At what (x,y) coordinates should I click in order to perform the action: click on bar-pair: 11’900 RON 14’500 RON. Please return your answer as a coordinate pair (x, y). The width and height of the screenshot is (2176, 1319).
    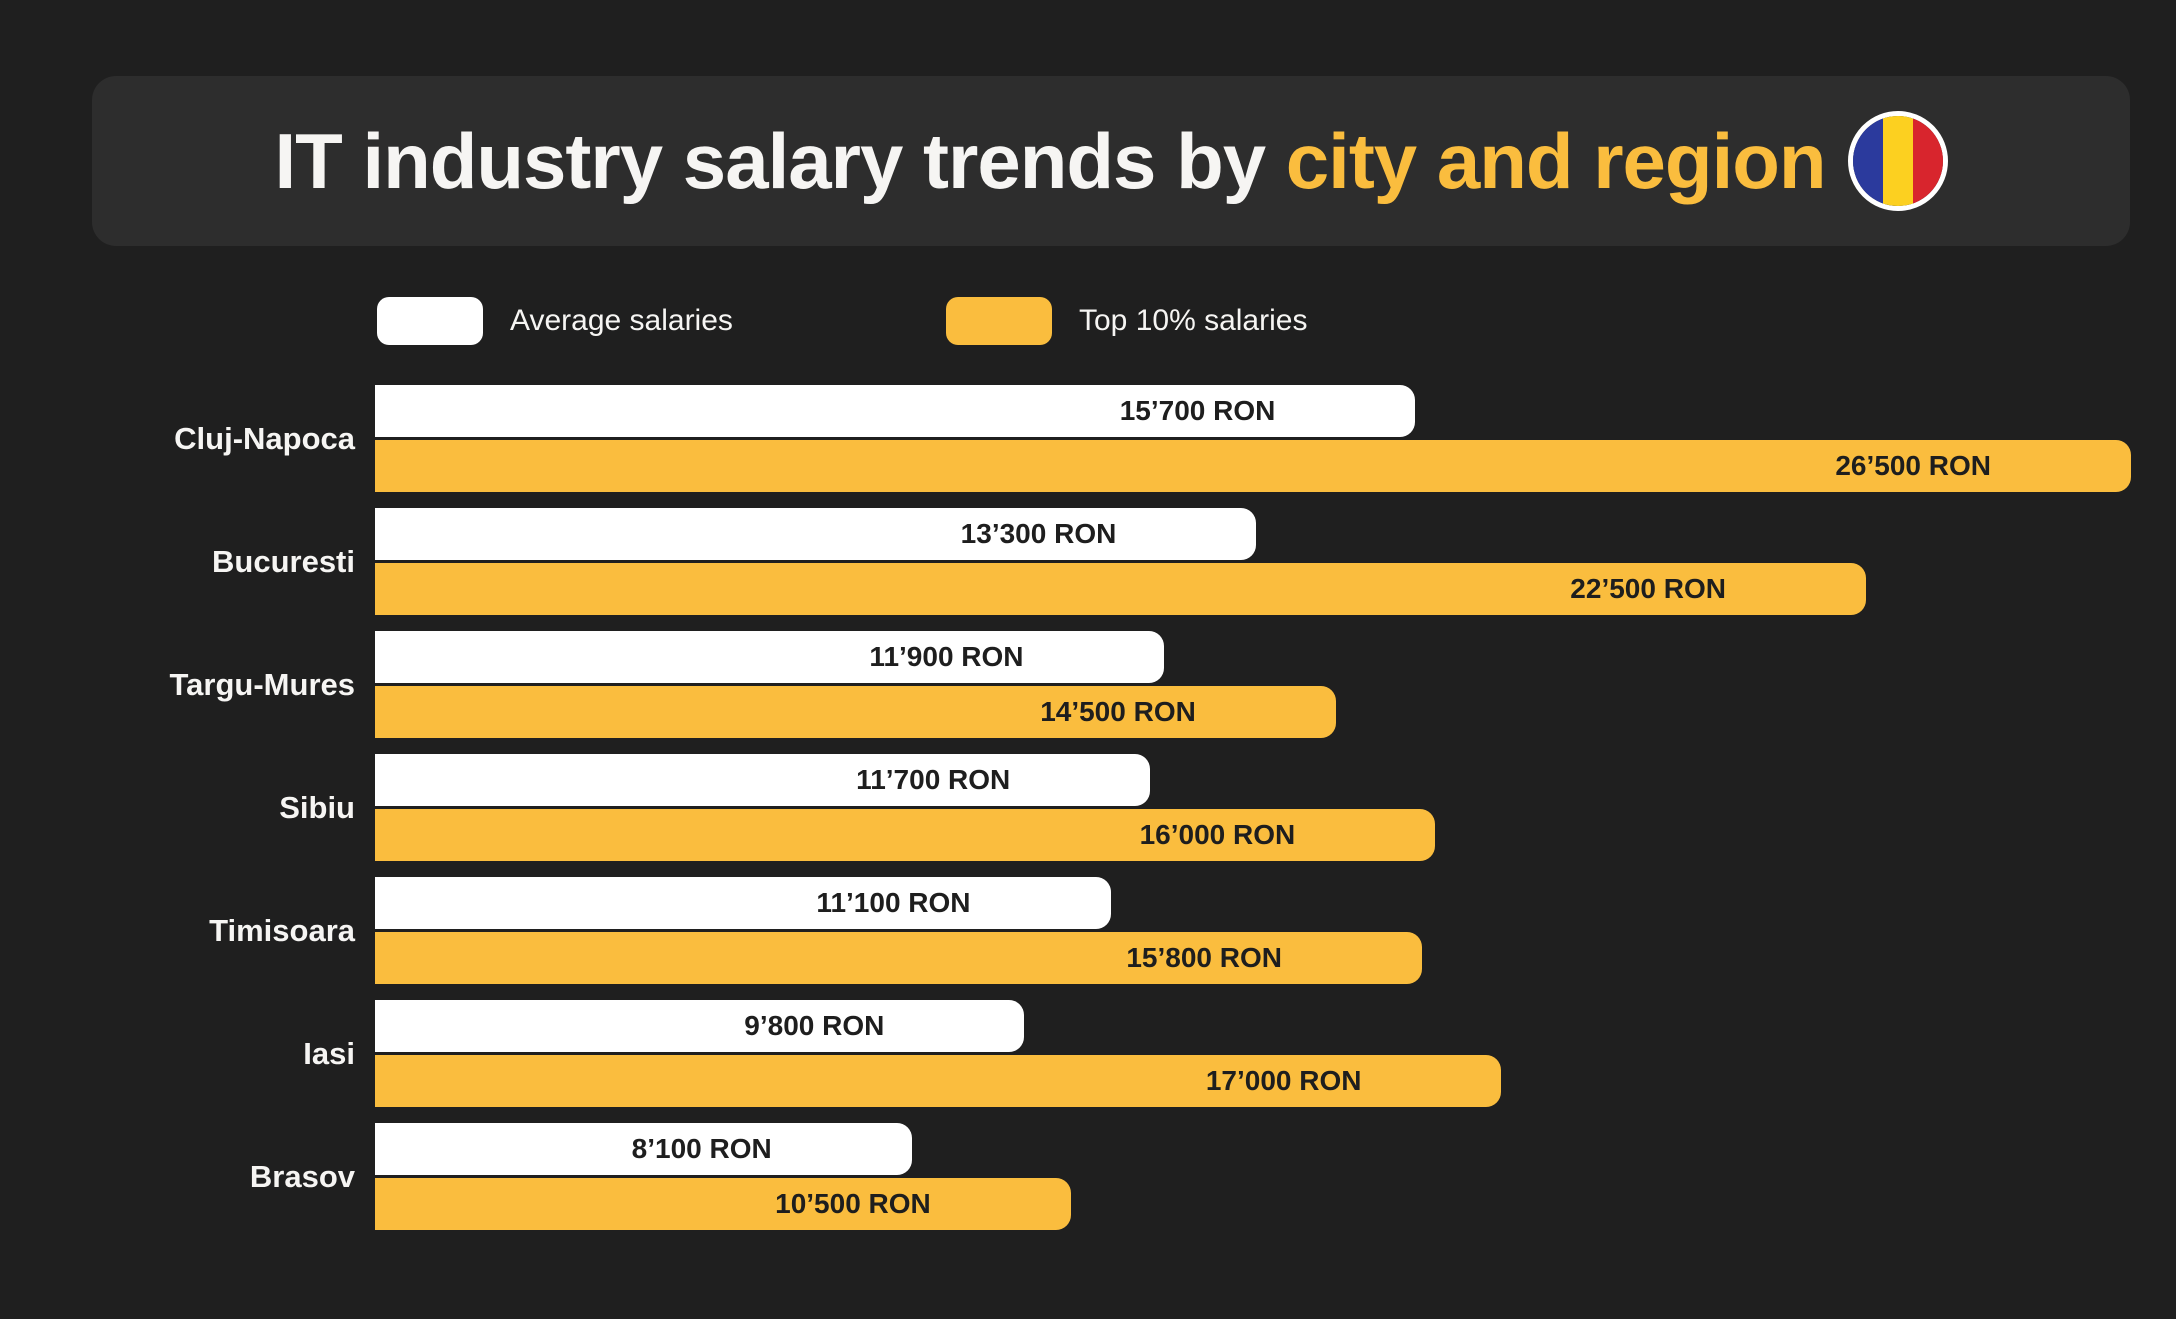
    Looking at the image, I should click on (1253, 684).